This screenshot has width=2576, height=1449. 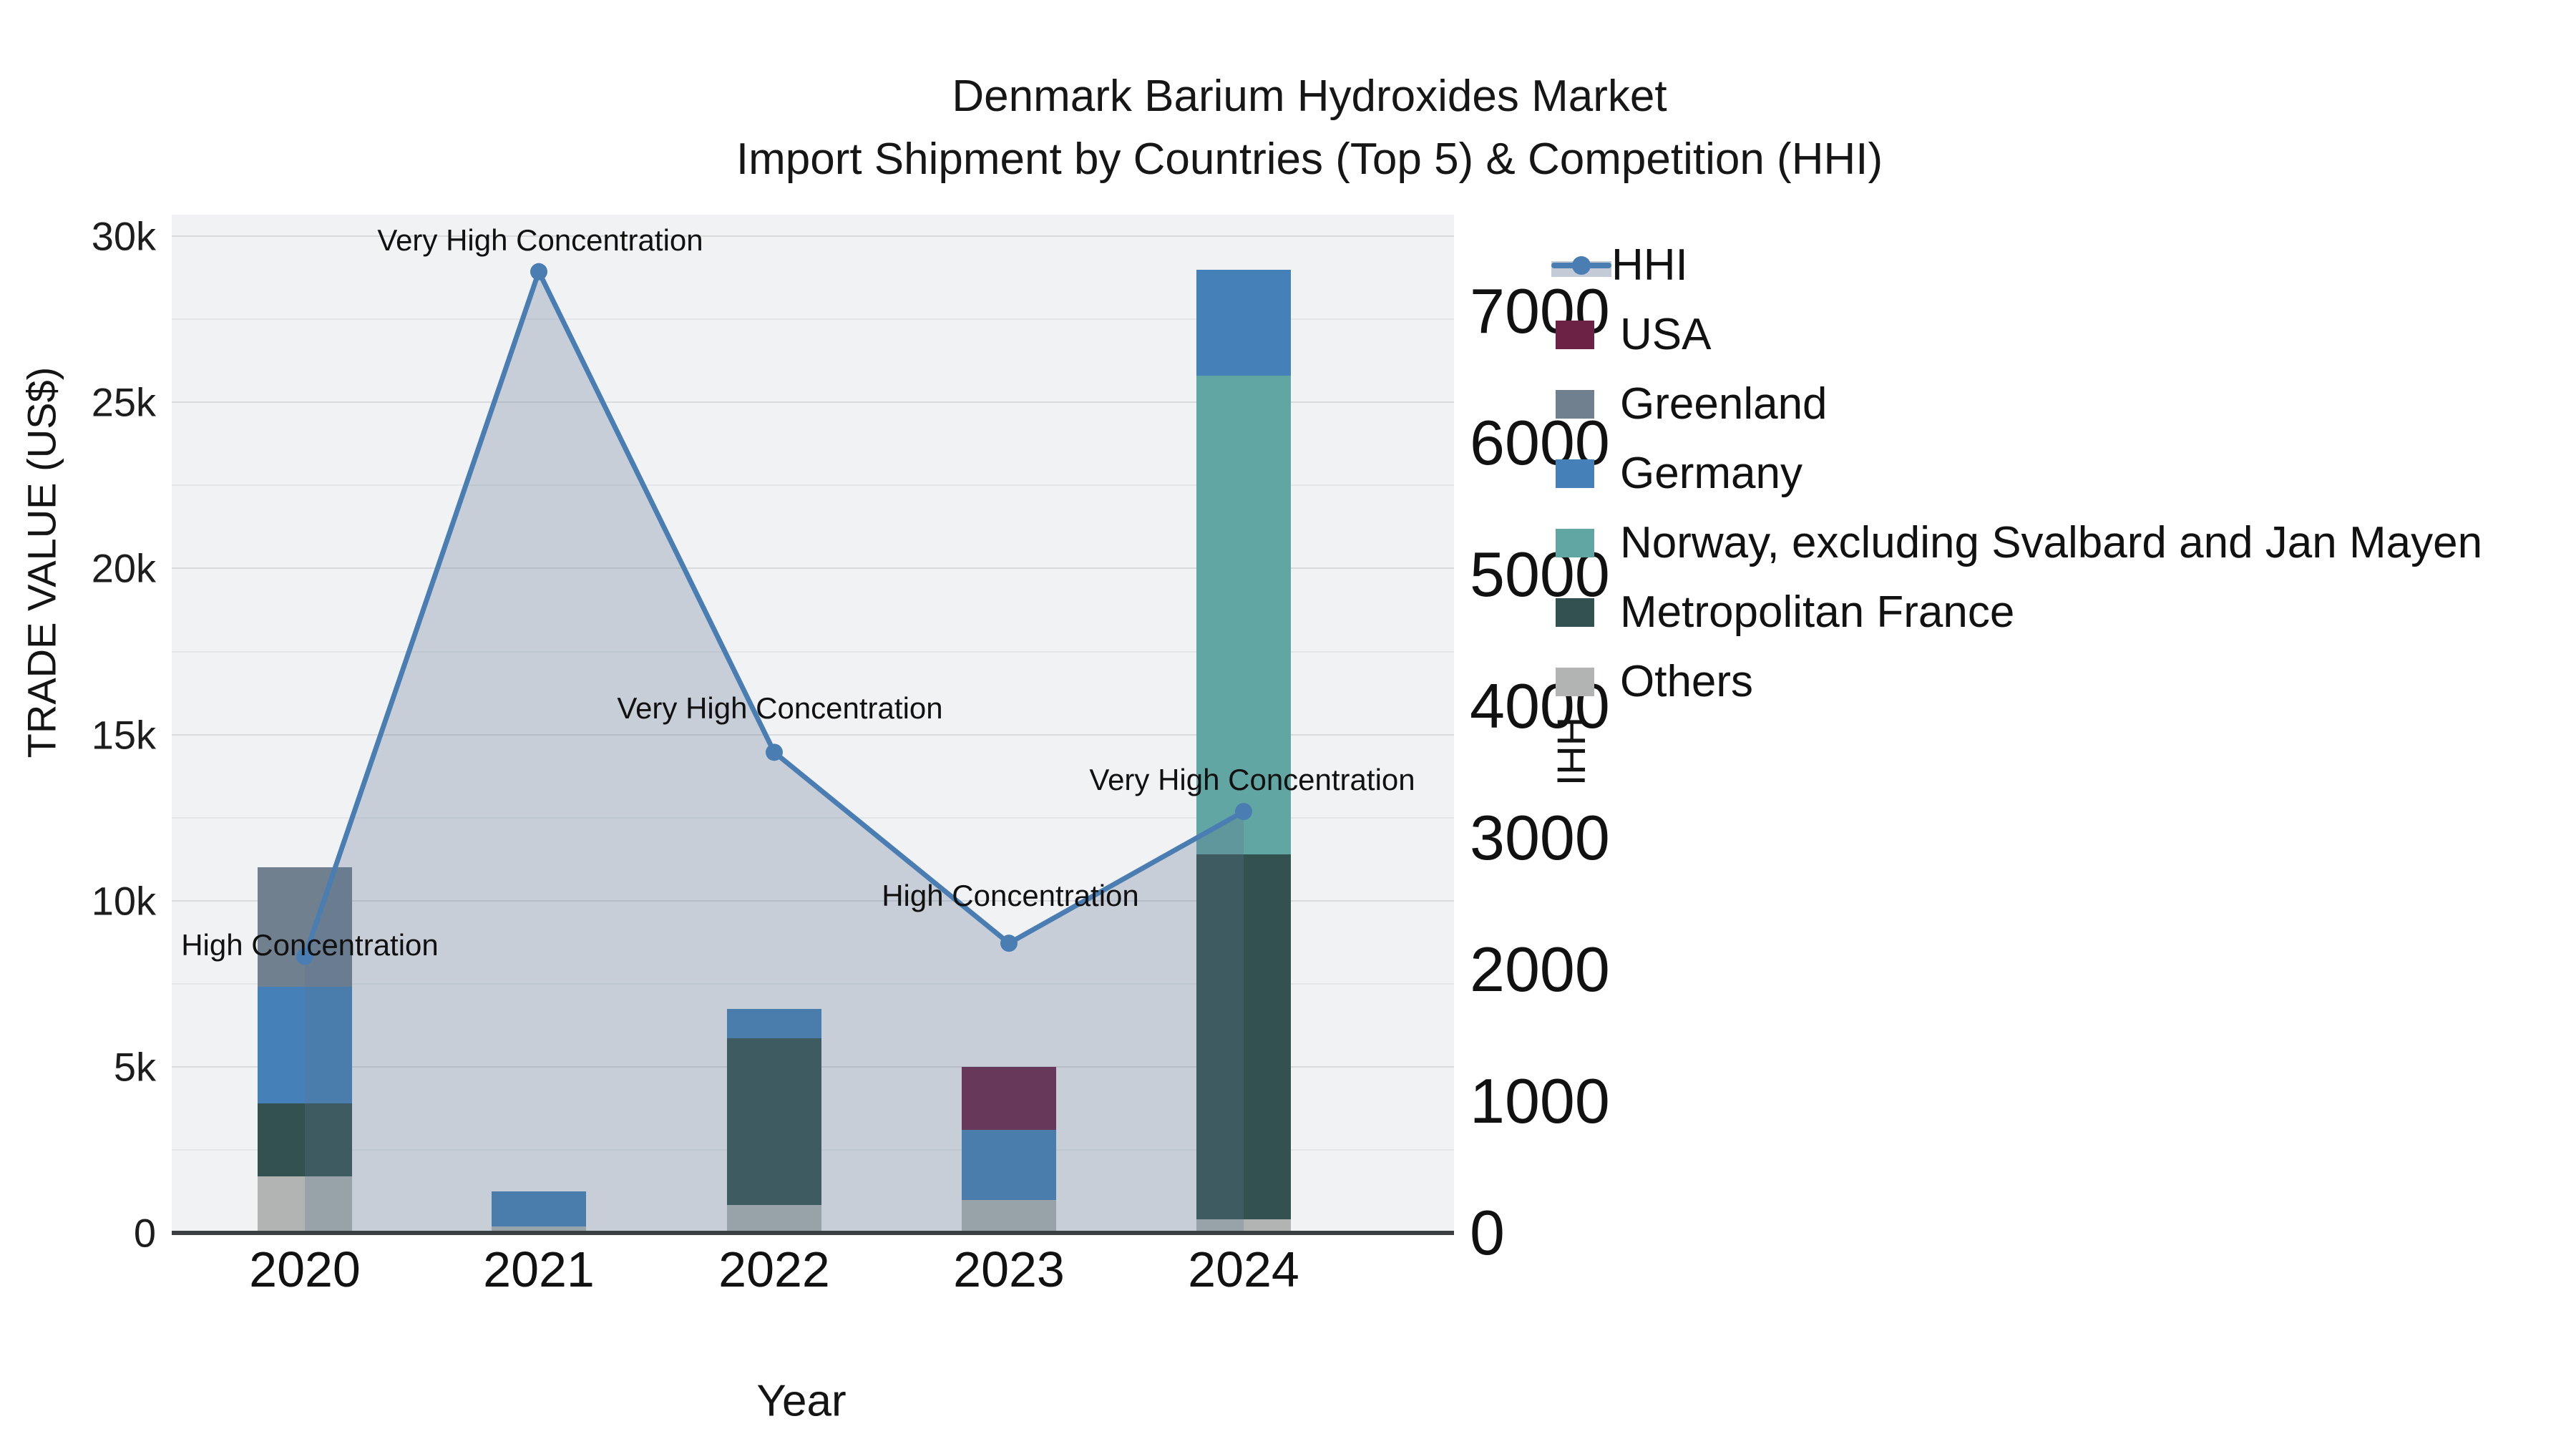 What do you see at coordinates (1243, 322) in the screenshot?
I see `bar-segment-2024-germany` at bounding box center [1243, 322].